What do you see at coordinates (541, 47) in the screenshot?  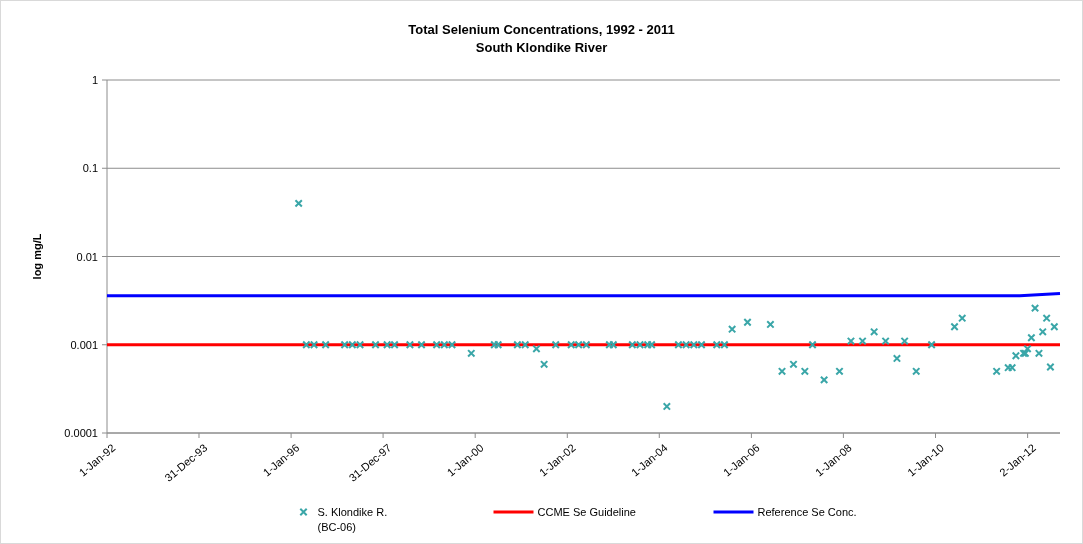 I see `chart-subtitle: South Klondike River` at bounding box center [541, 47].